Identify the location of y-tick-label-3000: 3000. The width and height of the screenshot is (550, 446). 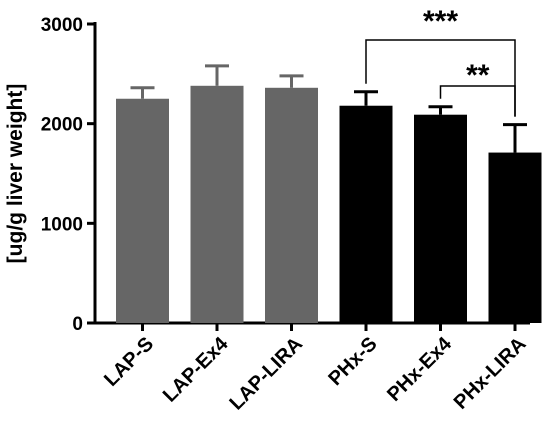
(62, 25).